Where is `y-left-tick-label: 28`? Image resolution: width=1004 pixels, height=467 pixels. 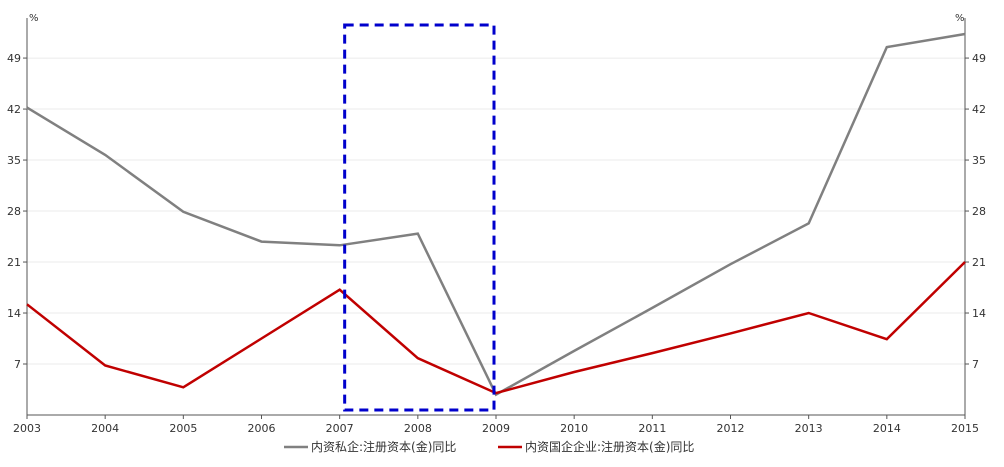
y-left-tick-label: 28 is located at coordinates (14, 211).